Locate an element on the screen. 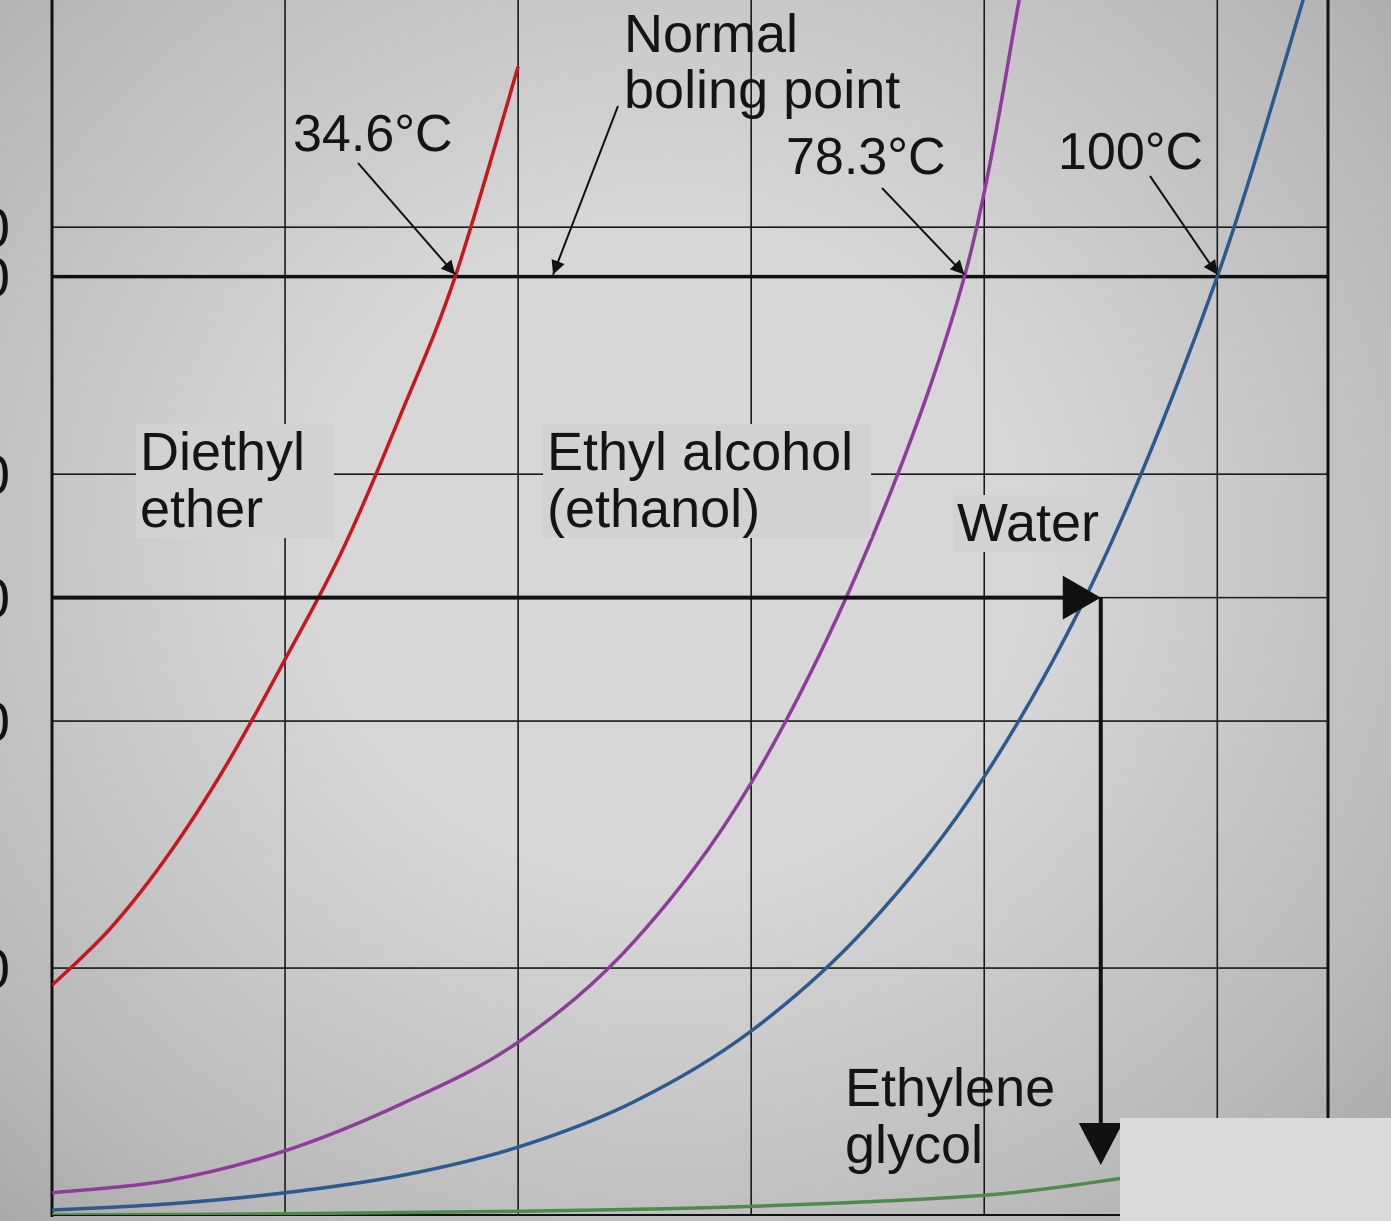 This screenshot has width=1391, height=1221. y-tick-label: 760 is located at coordinates (5, 277).